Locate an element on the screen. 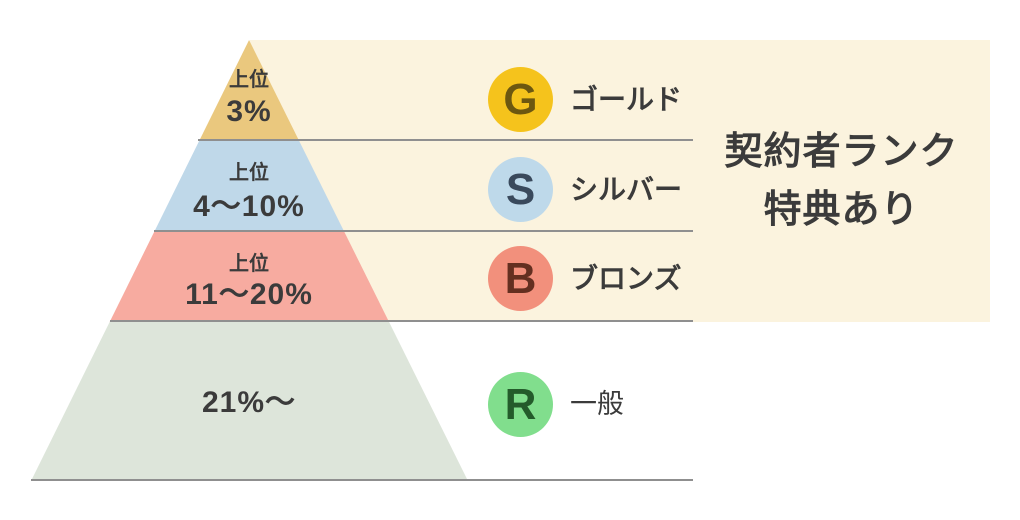 The width and height of the screenshot is (1020, 520). pyramid-baseline is located at coordinates (362, 480).